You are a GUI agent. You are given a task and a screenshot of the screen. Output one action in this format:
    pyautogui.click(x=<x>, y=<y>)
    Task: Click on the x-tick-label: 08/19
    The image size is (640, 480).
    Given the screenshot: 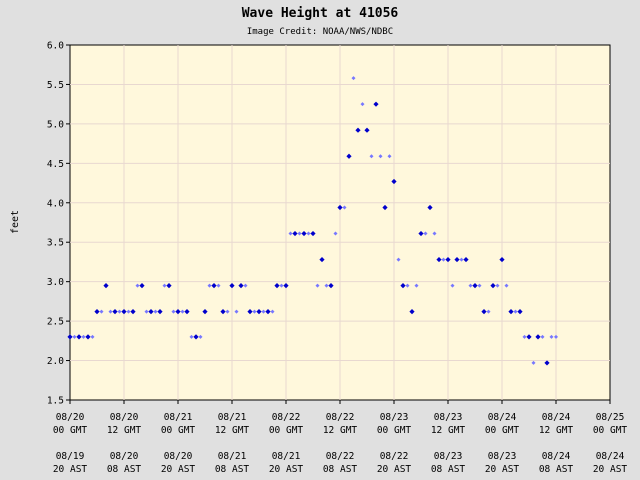 What is the action you would take?
    pyautogui.click(x=70, y=456)
    